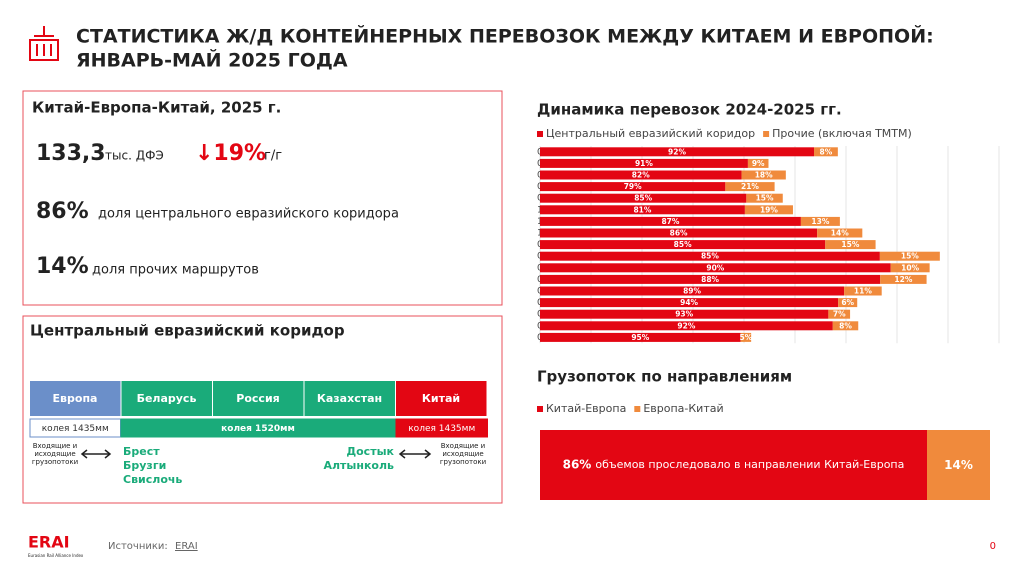  I want to click on value-label: 79%, so click(633, 186).